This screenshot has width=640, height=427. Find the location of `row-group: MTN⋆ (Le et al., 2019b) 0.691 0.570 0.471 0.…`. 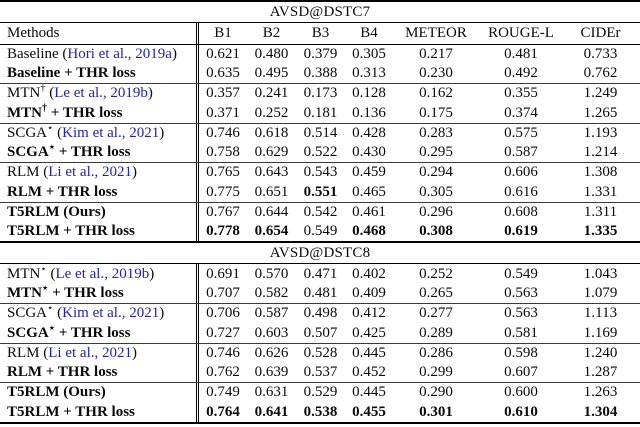

row-group: MTN⋆ (Le et al., 2019b) 0.691 0.570 0.471 0.… is located at coordinates (320, 284).